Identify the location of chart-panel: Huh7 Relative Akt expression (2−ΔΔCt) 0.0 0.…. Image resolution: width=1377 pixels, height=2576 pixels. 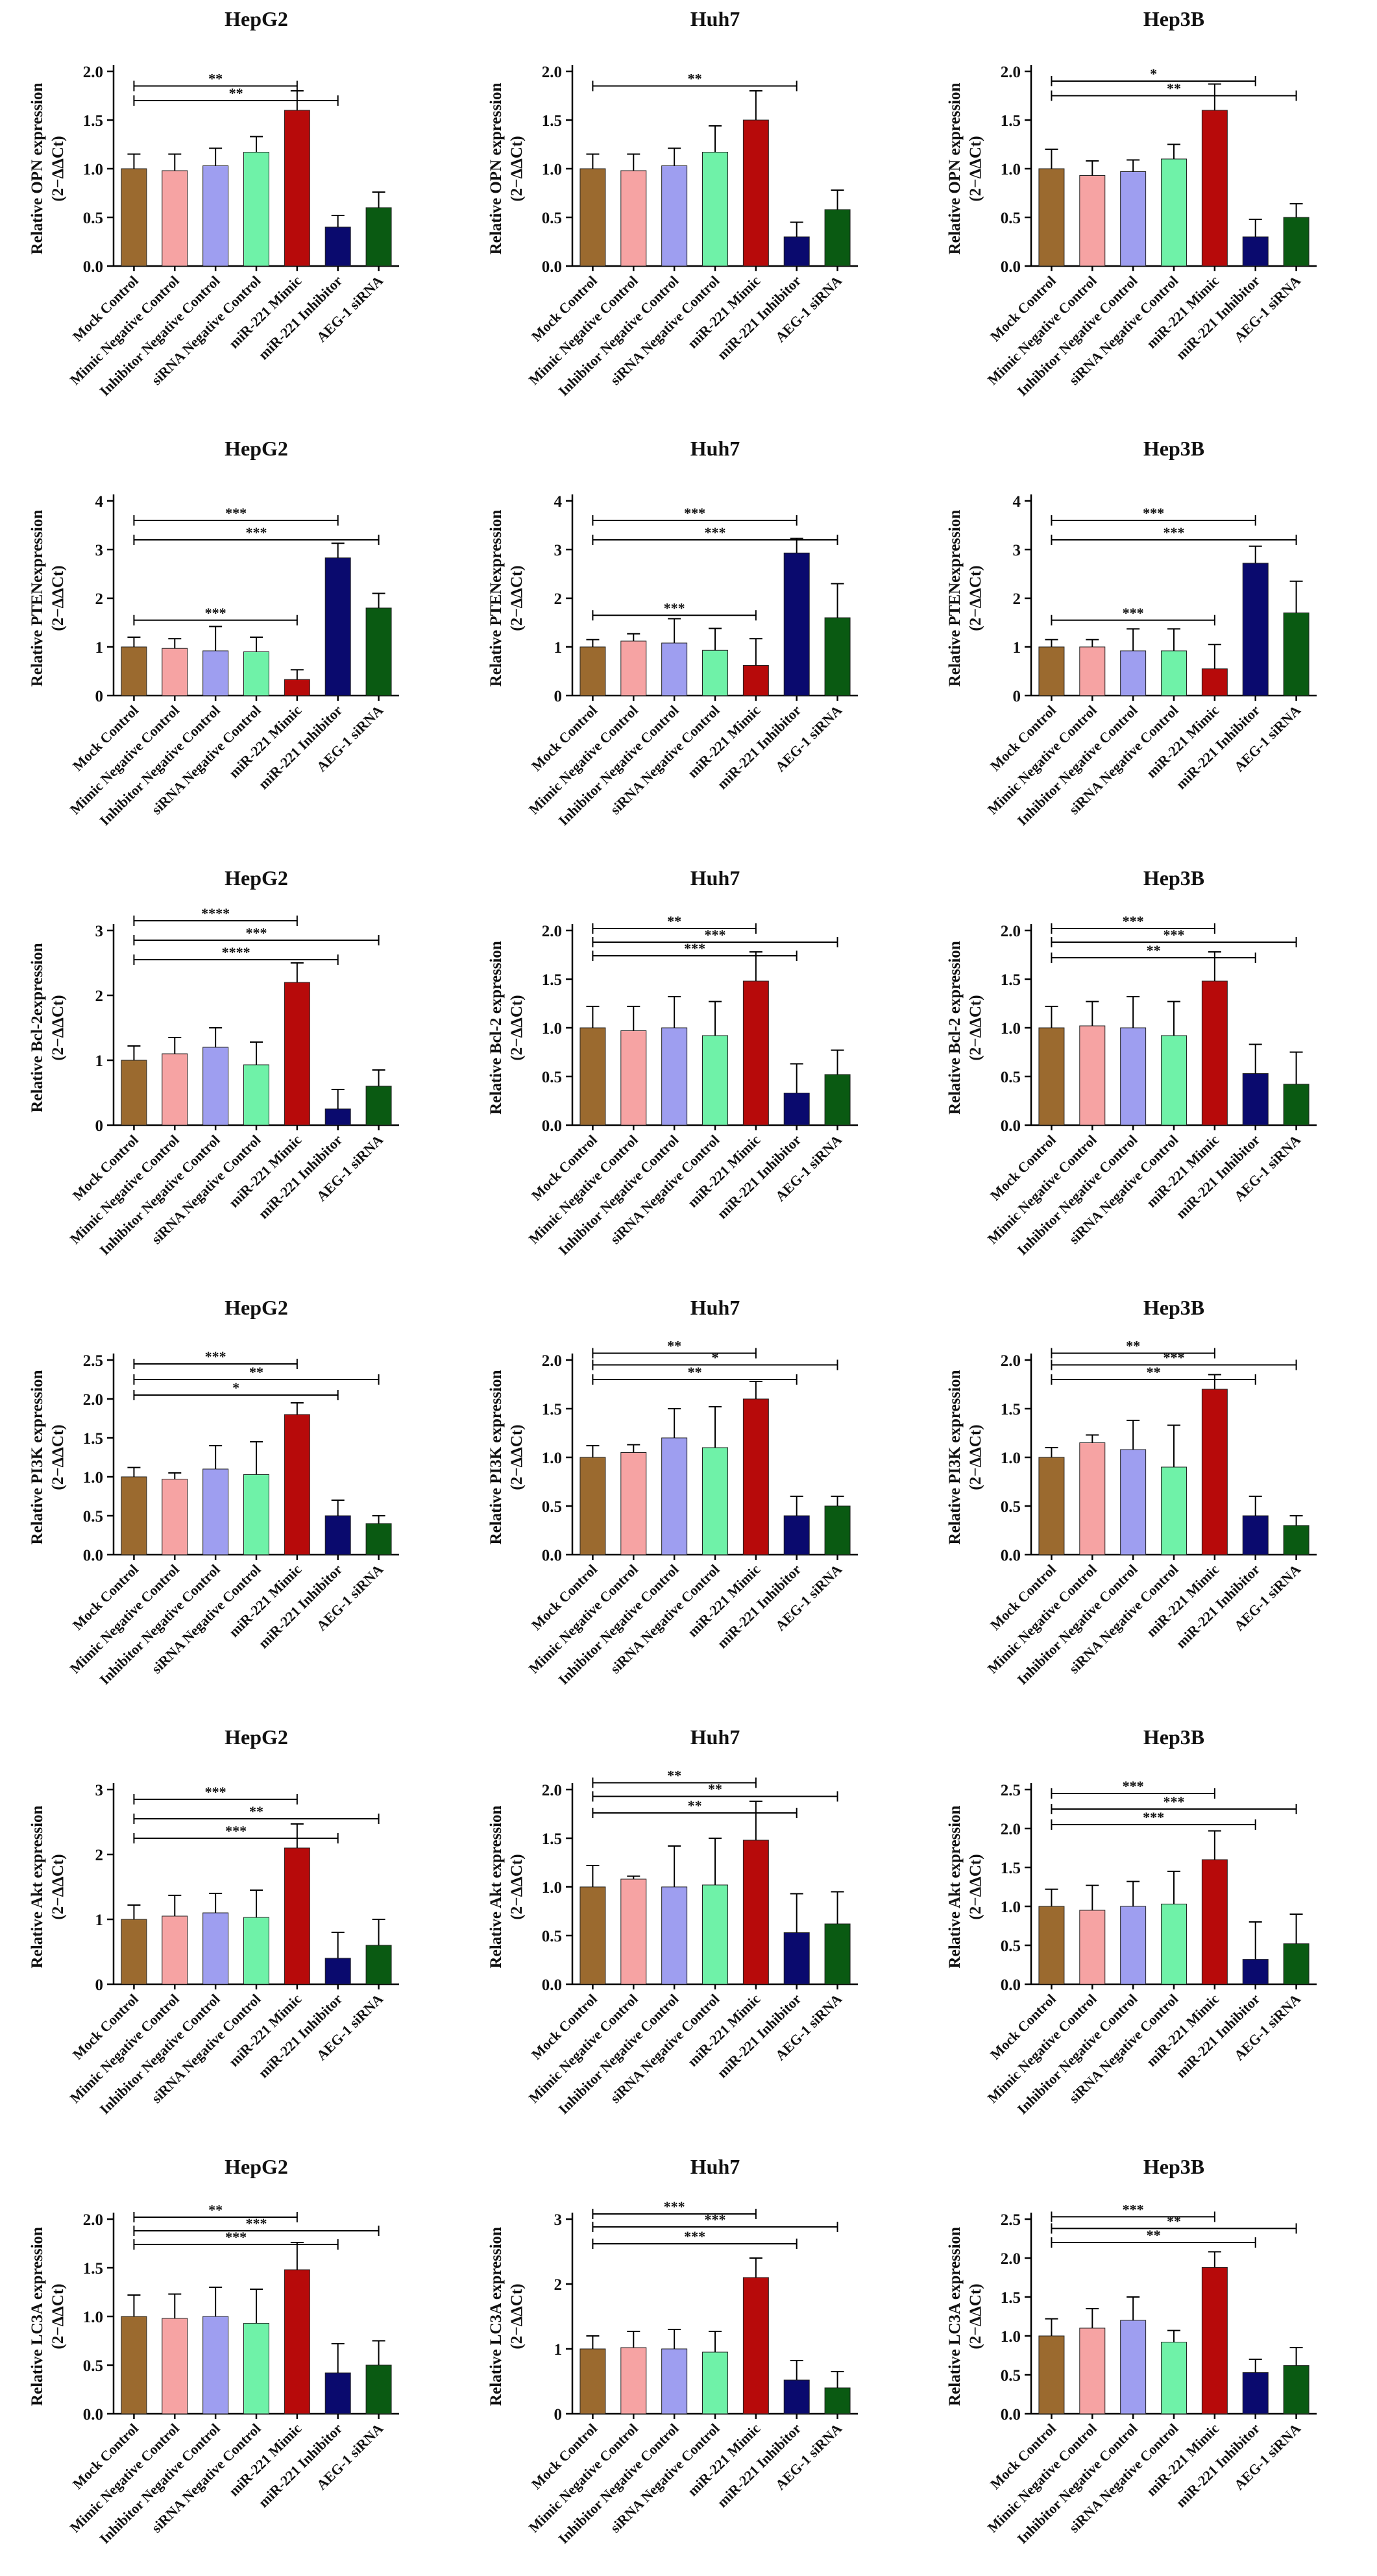
(672, 1921).